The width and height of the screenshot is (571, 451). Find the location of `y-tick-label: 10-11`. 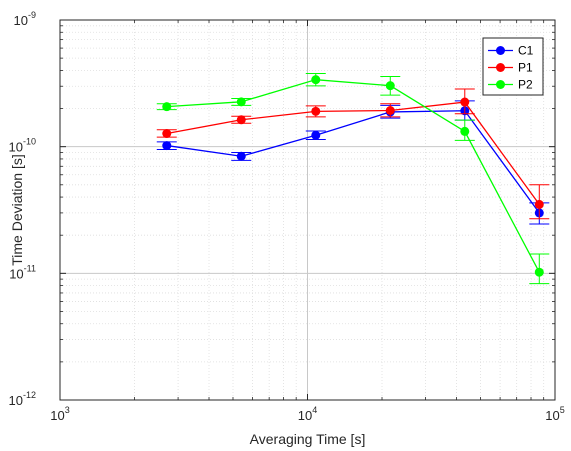

y-tick-label: 10-11 is located at coordinates (22, 272).